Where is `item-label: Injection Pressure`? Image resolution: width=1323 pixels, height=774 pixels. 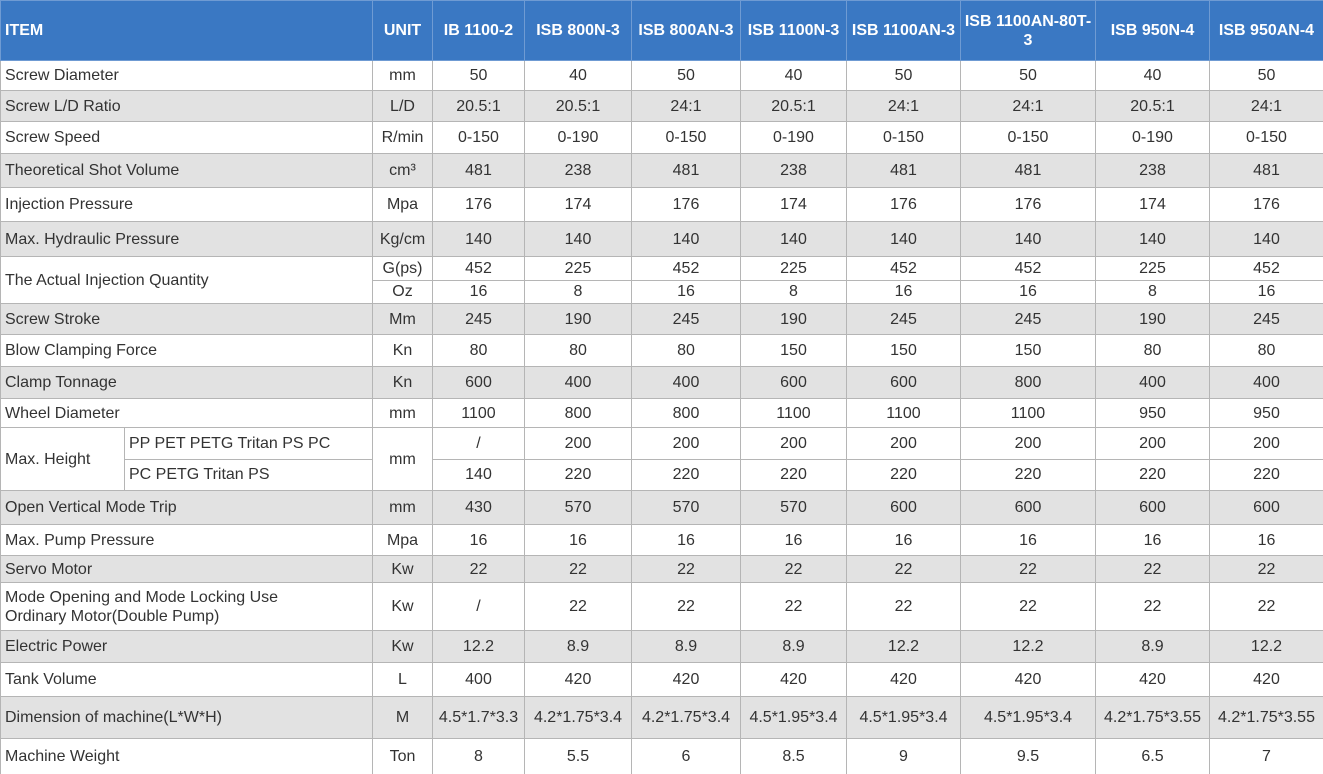
item-label: Injection Pressure is located at coordinates (69, 204).